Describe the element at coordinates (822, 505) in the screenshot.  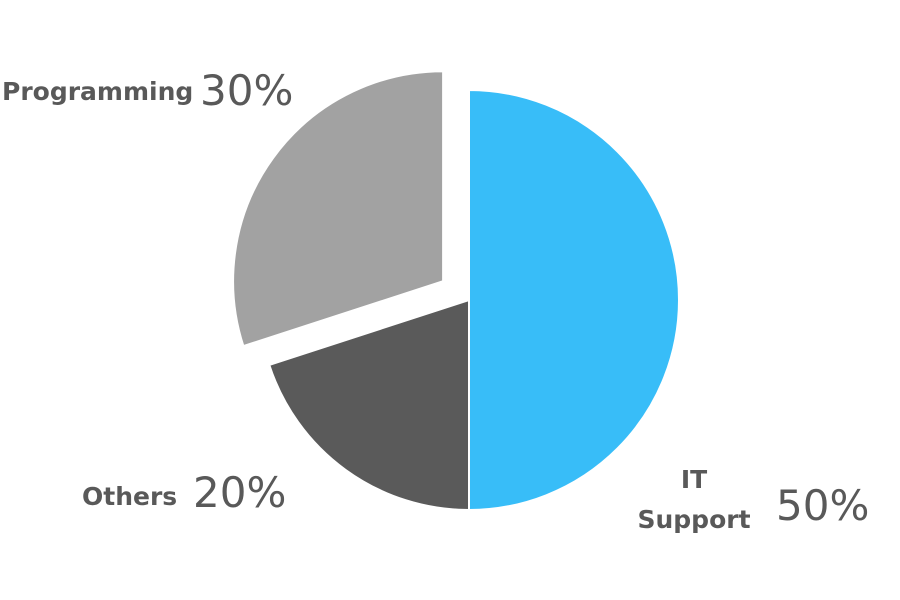
I see `slice-value-it-support: 50%` at that location.